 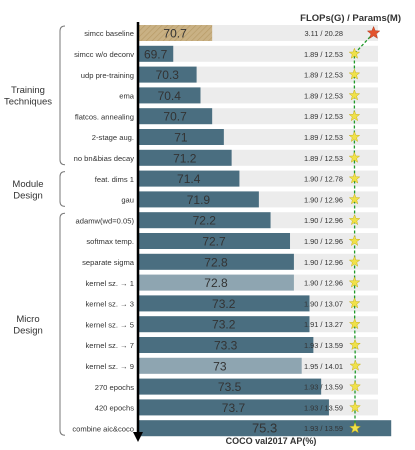 What do you see at coordinates (138, 437) in the screenshot?
I see `axis-arrow-icon` at bounding box center [138, 437].